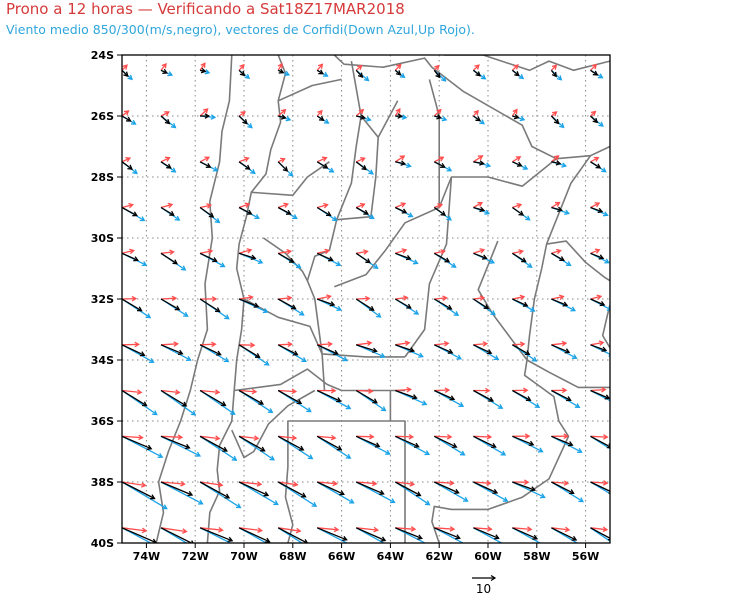 The width and height of the screenshot is (750, 600). I want to click on border-line, so click(502, 300).